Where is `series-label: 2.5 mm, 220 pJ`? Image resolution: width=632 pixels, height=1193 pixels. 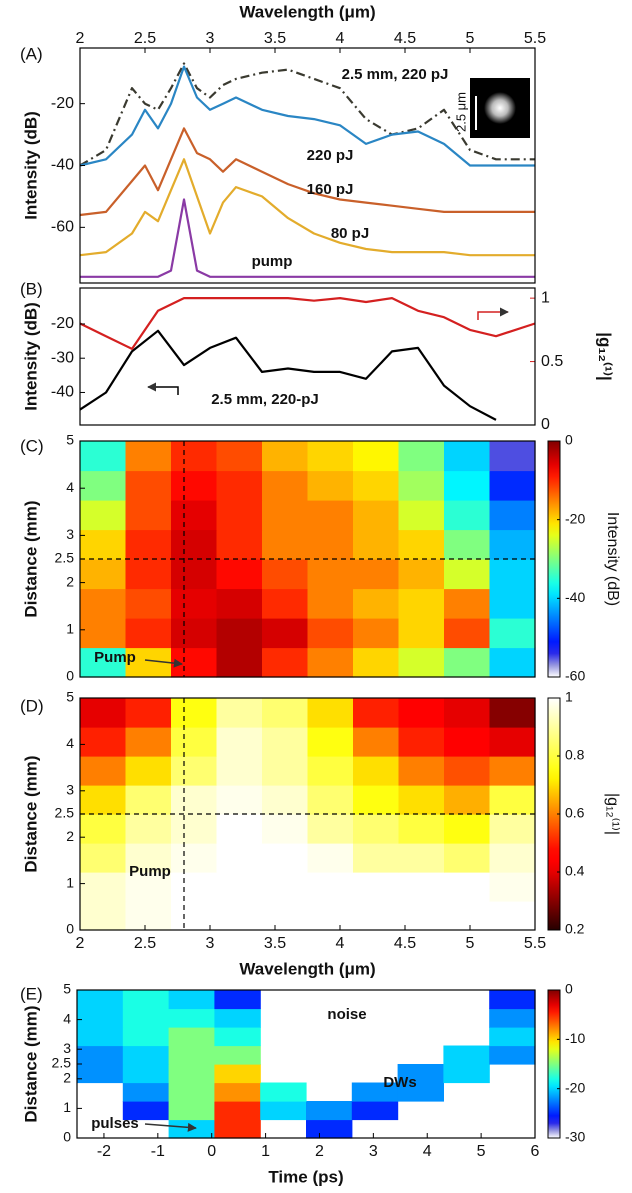
series-label: 2.5 mm, 220 pJ is located at coordinates (395, 74).